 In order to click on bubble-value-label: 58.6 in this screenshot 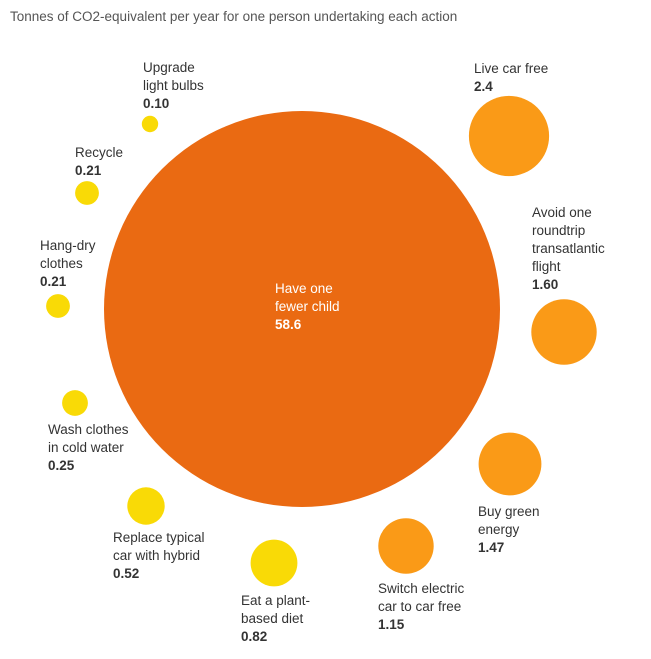, I will do `click(288, 324)`.